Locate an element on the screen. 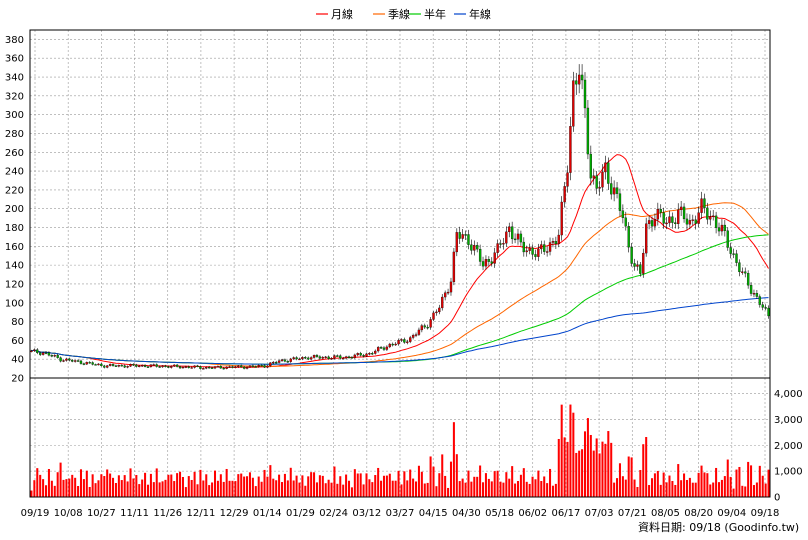 The image size is (808, 540). date-tick-label: 10/27 is located at coordinates (101, 513).